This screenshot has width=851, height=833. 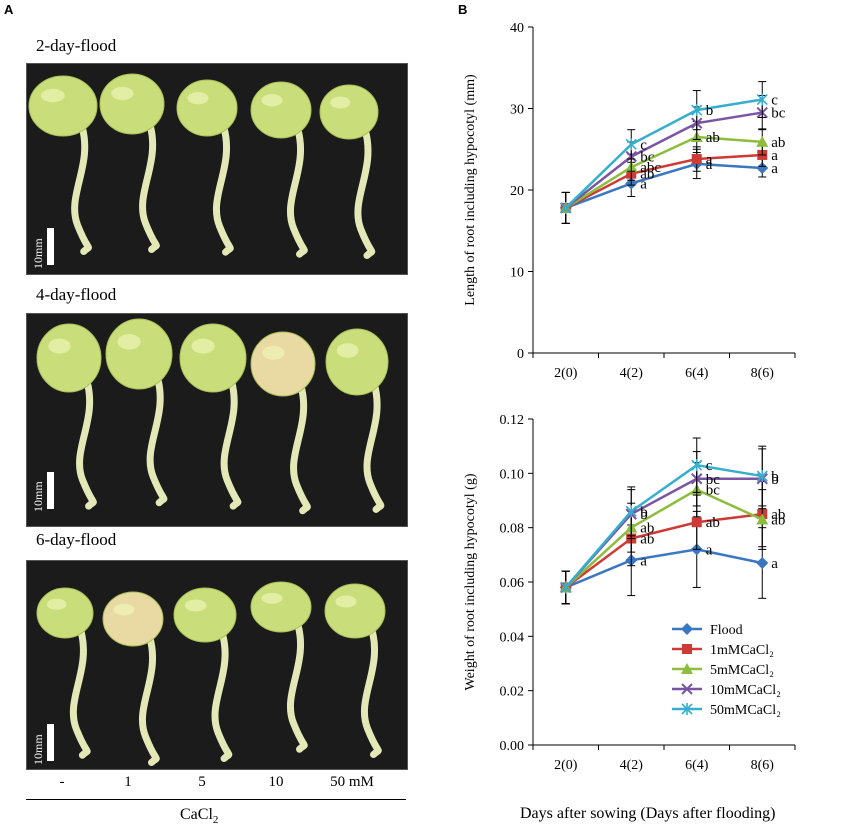 I want to click on x-tick-label: 6(4), so click(x=697, y=765).